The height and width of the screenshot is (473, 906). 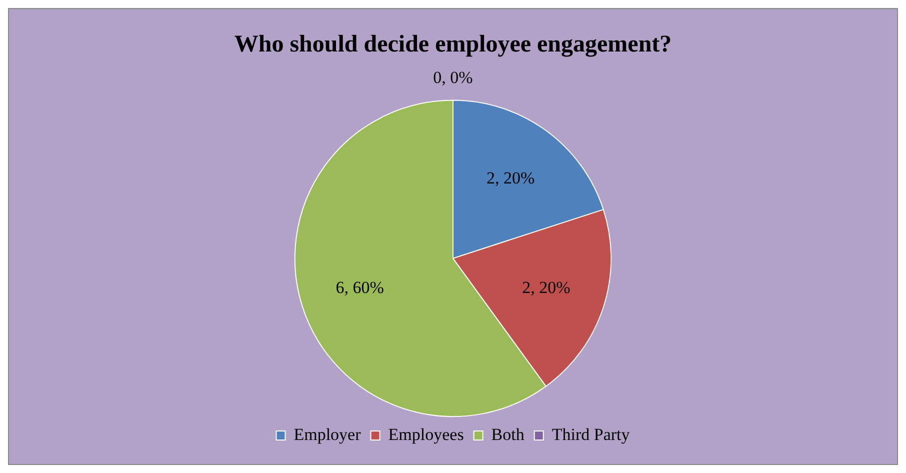 I want to click on legend-label: Third Party, so click(x=591, y=434).